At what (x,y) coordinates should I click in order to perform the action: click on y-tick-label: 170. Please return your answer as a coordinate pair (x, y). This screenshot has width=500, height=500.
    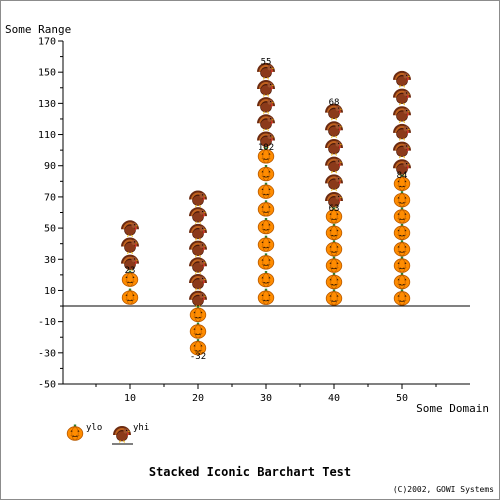
    Looking at the image, I should click on (47, 42).